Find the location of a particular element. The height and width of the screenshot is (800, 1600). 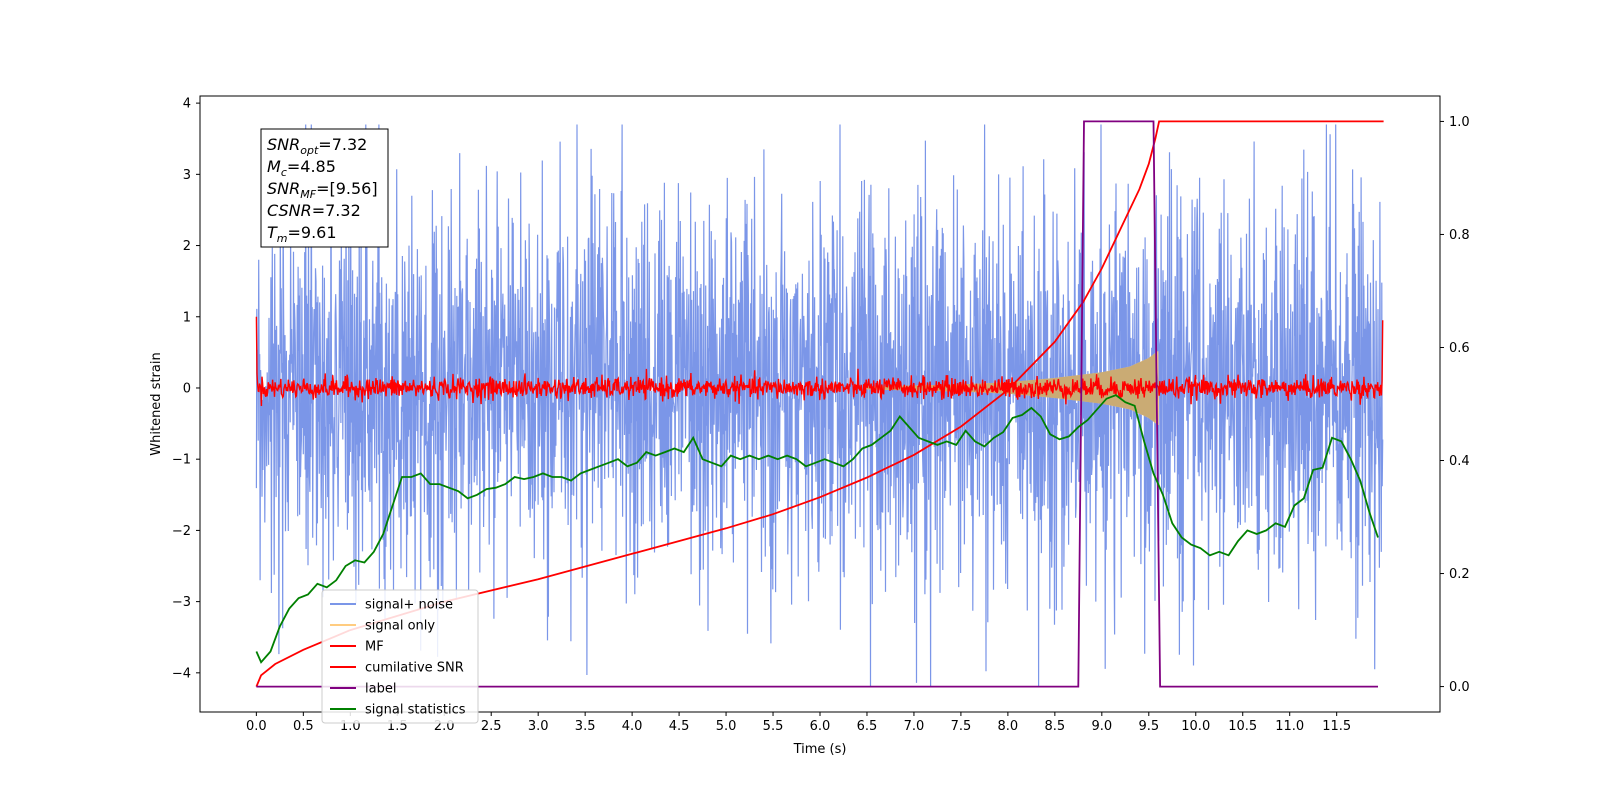

mf-line is located at coordinates (819, 361).